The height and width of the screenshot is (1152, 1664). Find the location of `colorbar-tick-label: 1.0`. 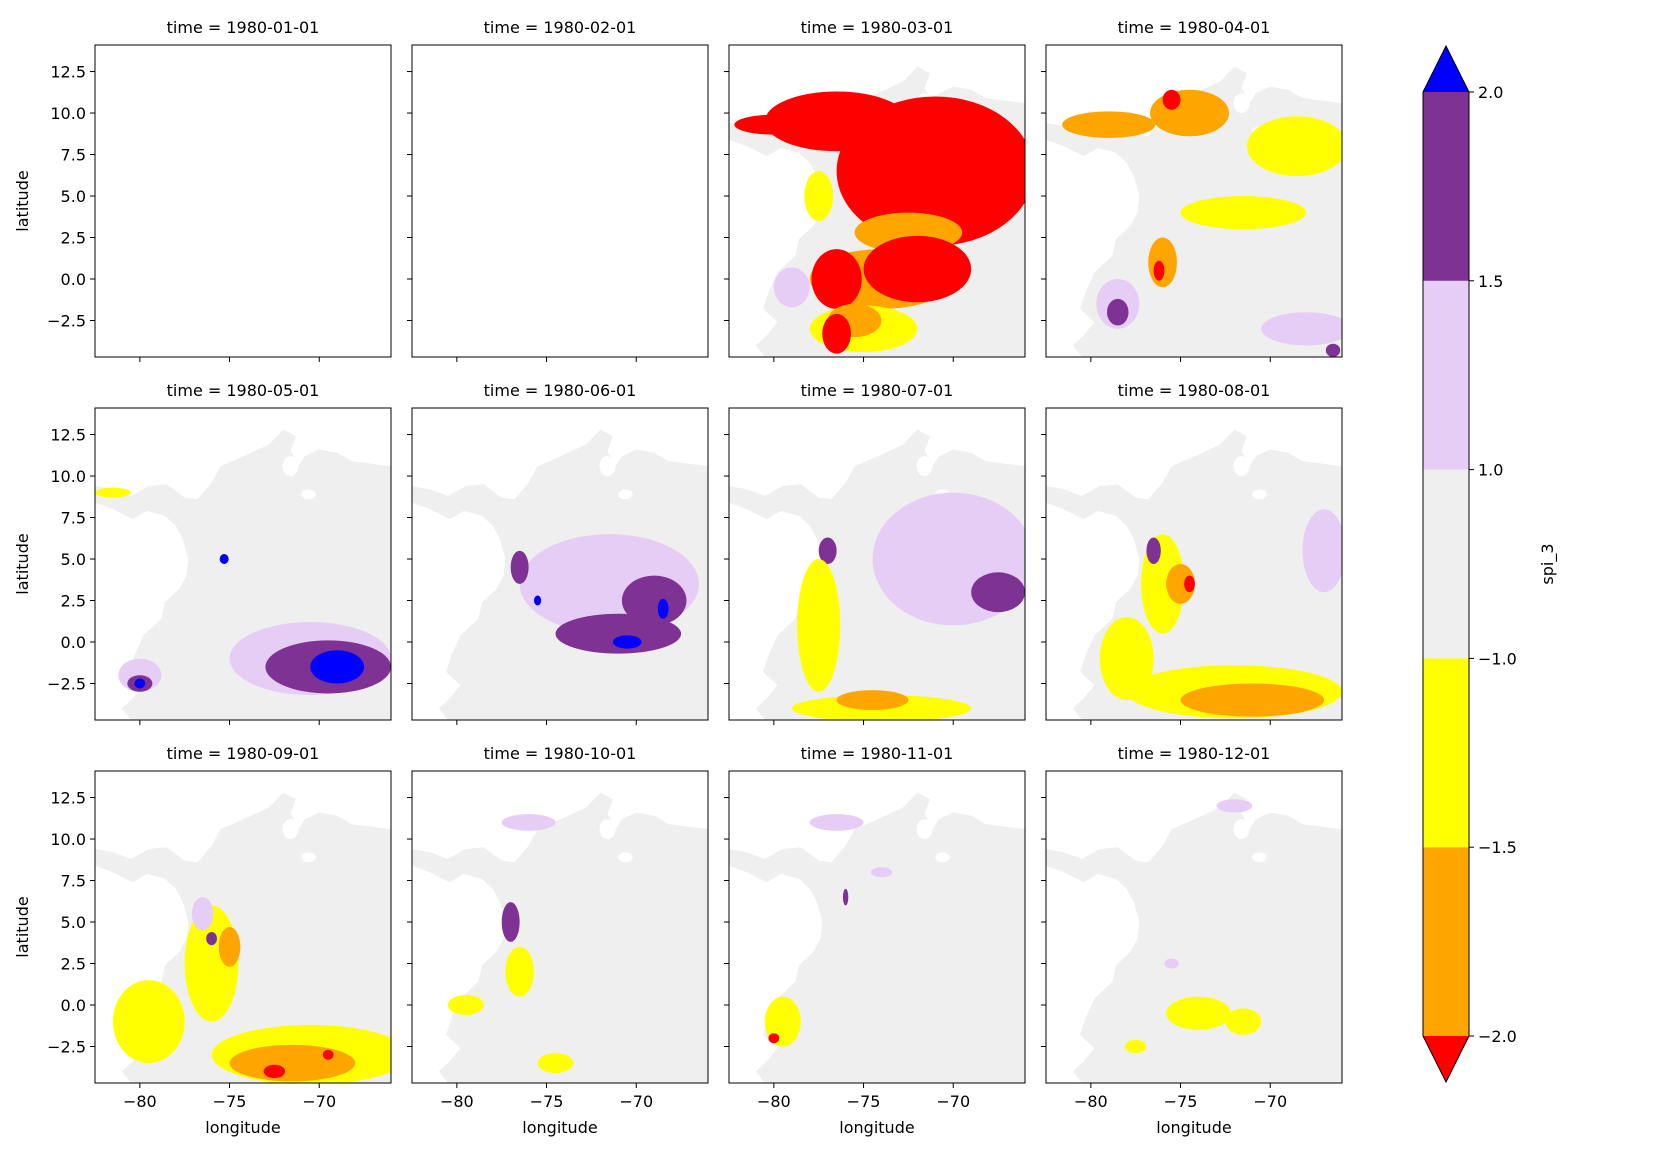

colorbar-tick-label: 1.0 is located at coordinates (1490, 470).